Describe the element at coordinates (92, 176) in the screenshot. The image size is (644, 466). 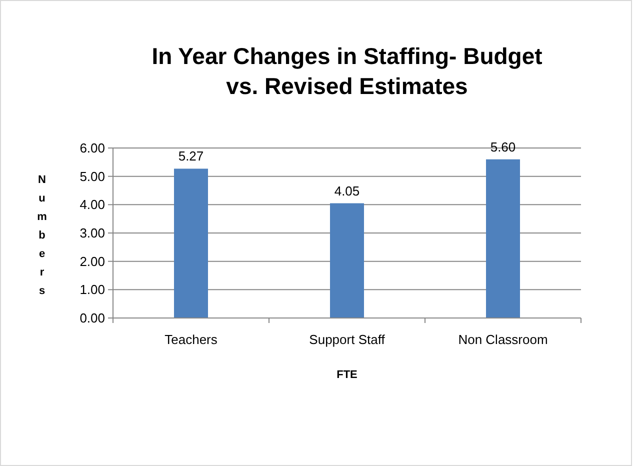
I see `y-tick-label: 5.00` at that location.